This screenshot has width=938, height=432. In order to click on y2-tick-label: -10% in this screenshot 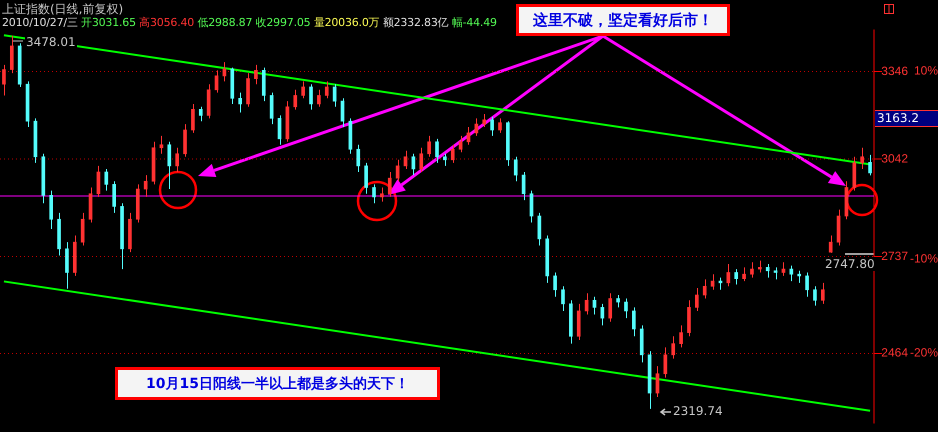, I will do `click(924, 259)`.